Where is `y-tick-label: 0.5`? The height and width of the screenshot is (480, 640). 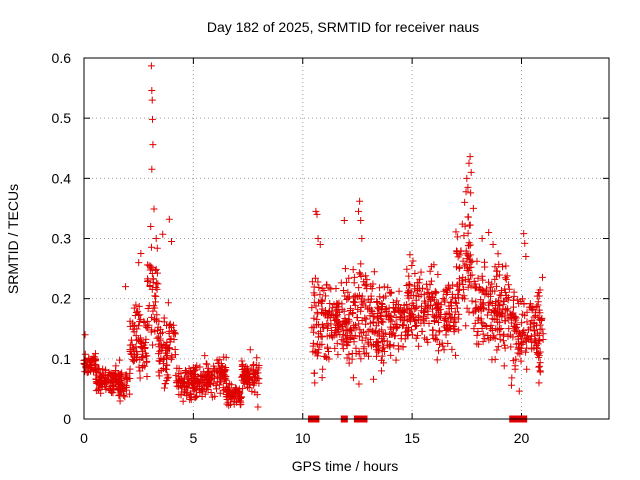
y-tick-label: 0.5 is located at coordinates (62, 118).